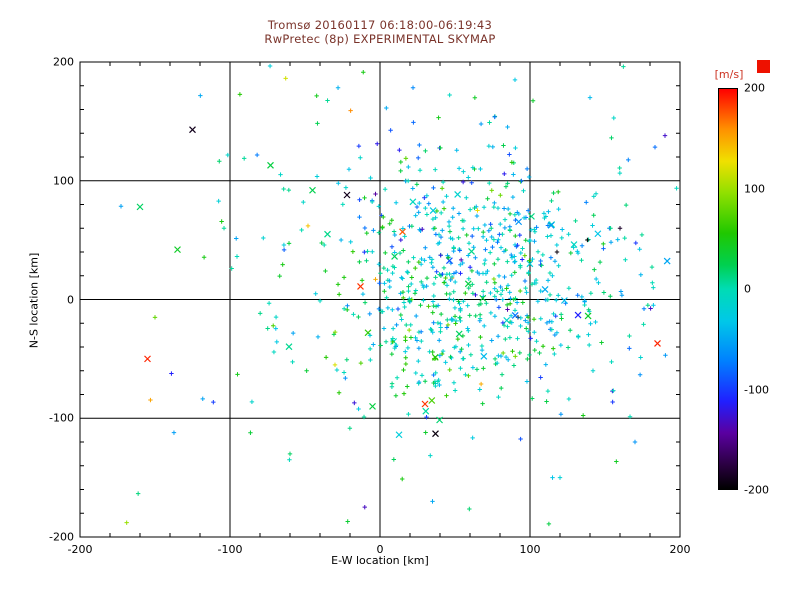 The image size is (800, 600). Describe the element at coordinates (63, 181) in the screenshot. I see `y-tick-label: 100` at that location.